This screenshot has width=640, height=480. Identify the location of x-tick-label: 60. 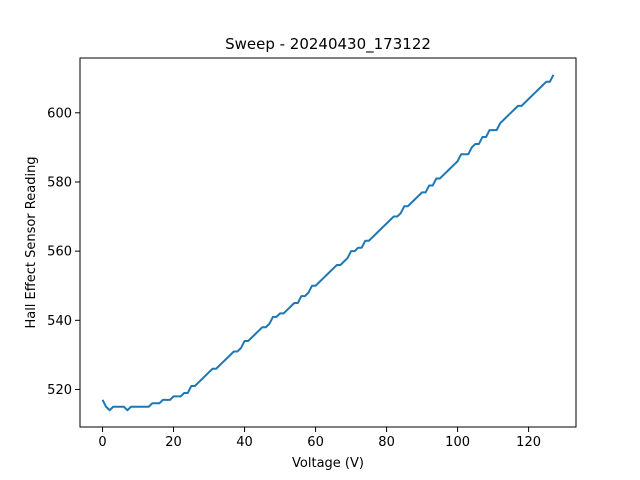
(315, 442).